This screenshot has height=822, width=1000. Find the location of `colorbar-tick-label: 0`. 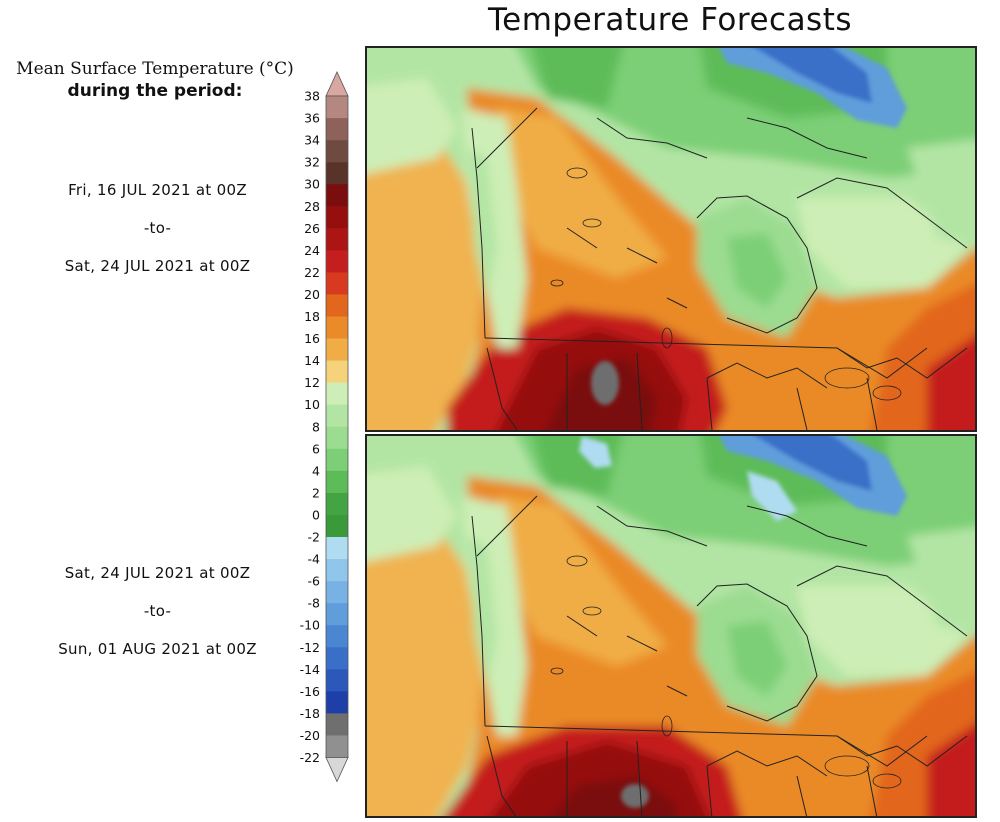

colorbar-tick-label: 0 is located at coordinates (316, 514).